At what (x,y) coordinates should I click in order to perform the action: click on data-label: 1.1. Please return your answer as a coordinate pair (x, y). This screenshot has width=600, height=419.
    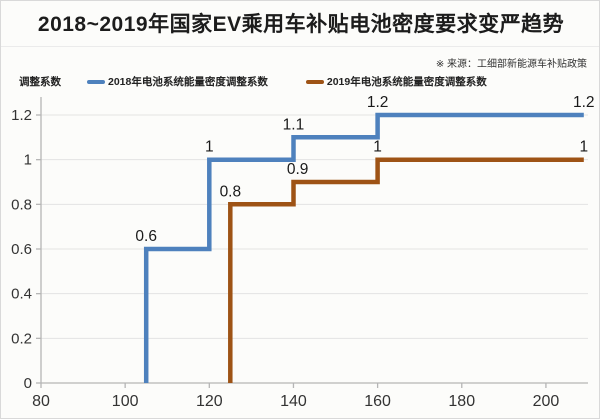
    Looking at the image, I should click on (294, 124).